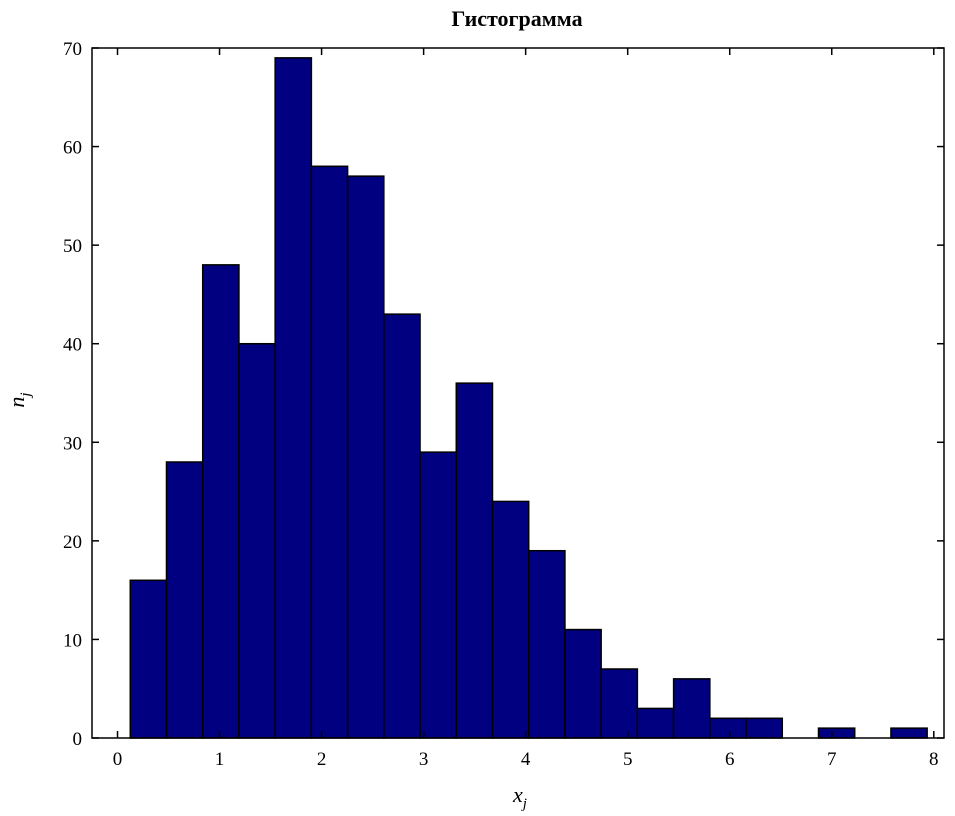 This screenshot has width=955, height=816. What do you see at coordinates (72, 246) in the screenshot?
I see `y-tick-label: 50` at bounding box center [72, 246].